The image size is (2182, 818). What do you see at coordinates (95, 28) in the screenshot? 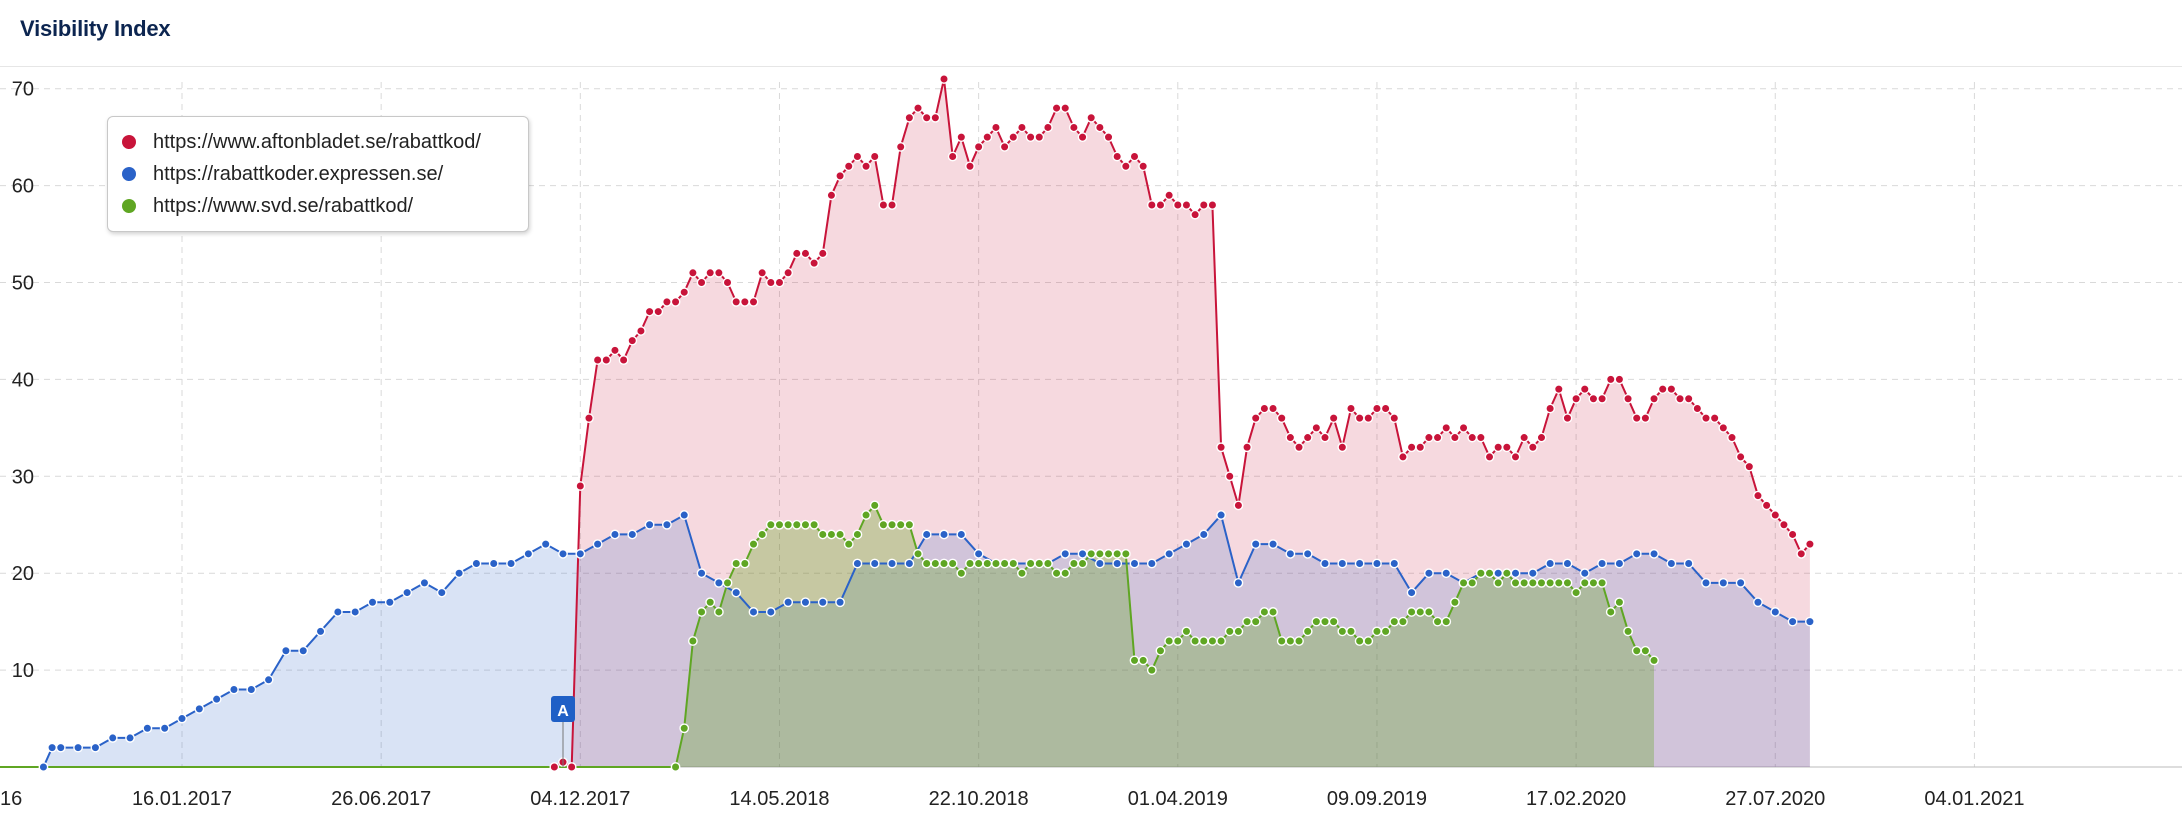
I see `page-title: Visibility Index` at bounding box center [95, 28].